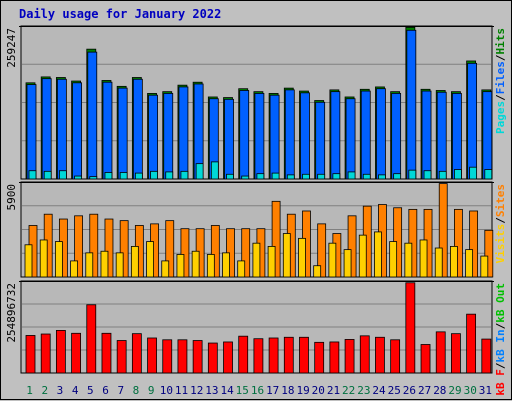  Describe the element at coordinates (348, 390) in the screenshot. I see `day-label-22: 22` at that location.